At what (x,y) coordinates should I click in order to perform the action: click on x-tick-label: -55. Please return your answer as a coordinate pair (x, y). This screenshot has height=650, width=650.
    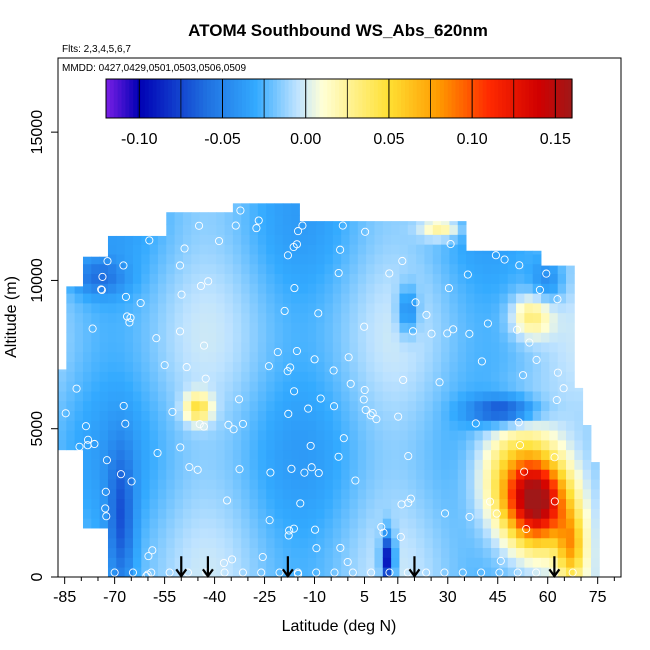
    Looking at the image, I should click on (164, 597).